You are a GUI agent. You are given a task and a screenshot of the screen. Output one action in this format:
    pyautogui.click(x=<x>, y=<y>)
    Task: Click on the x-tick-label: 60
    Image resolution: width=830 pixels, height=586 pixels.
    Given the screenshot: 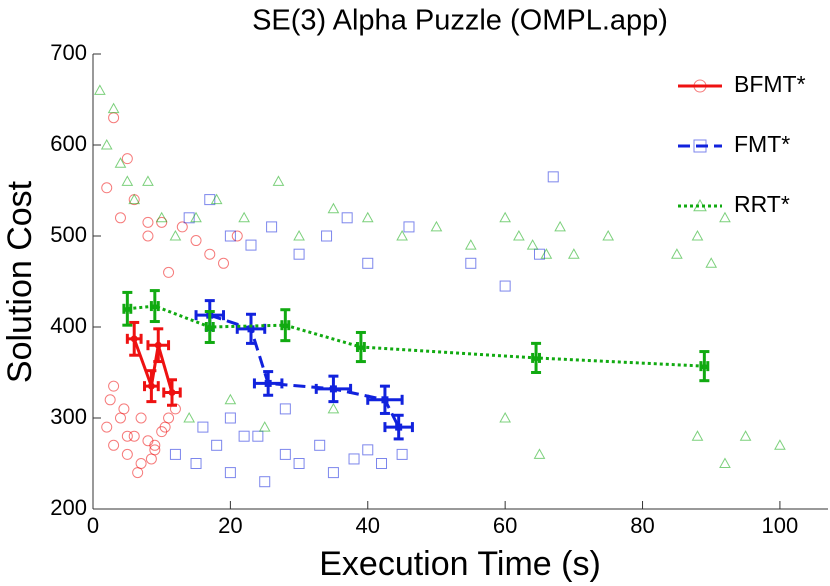 What is the action you would take?
    pyautogui.click(x=505, y=525)
    